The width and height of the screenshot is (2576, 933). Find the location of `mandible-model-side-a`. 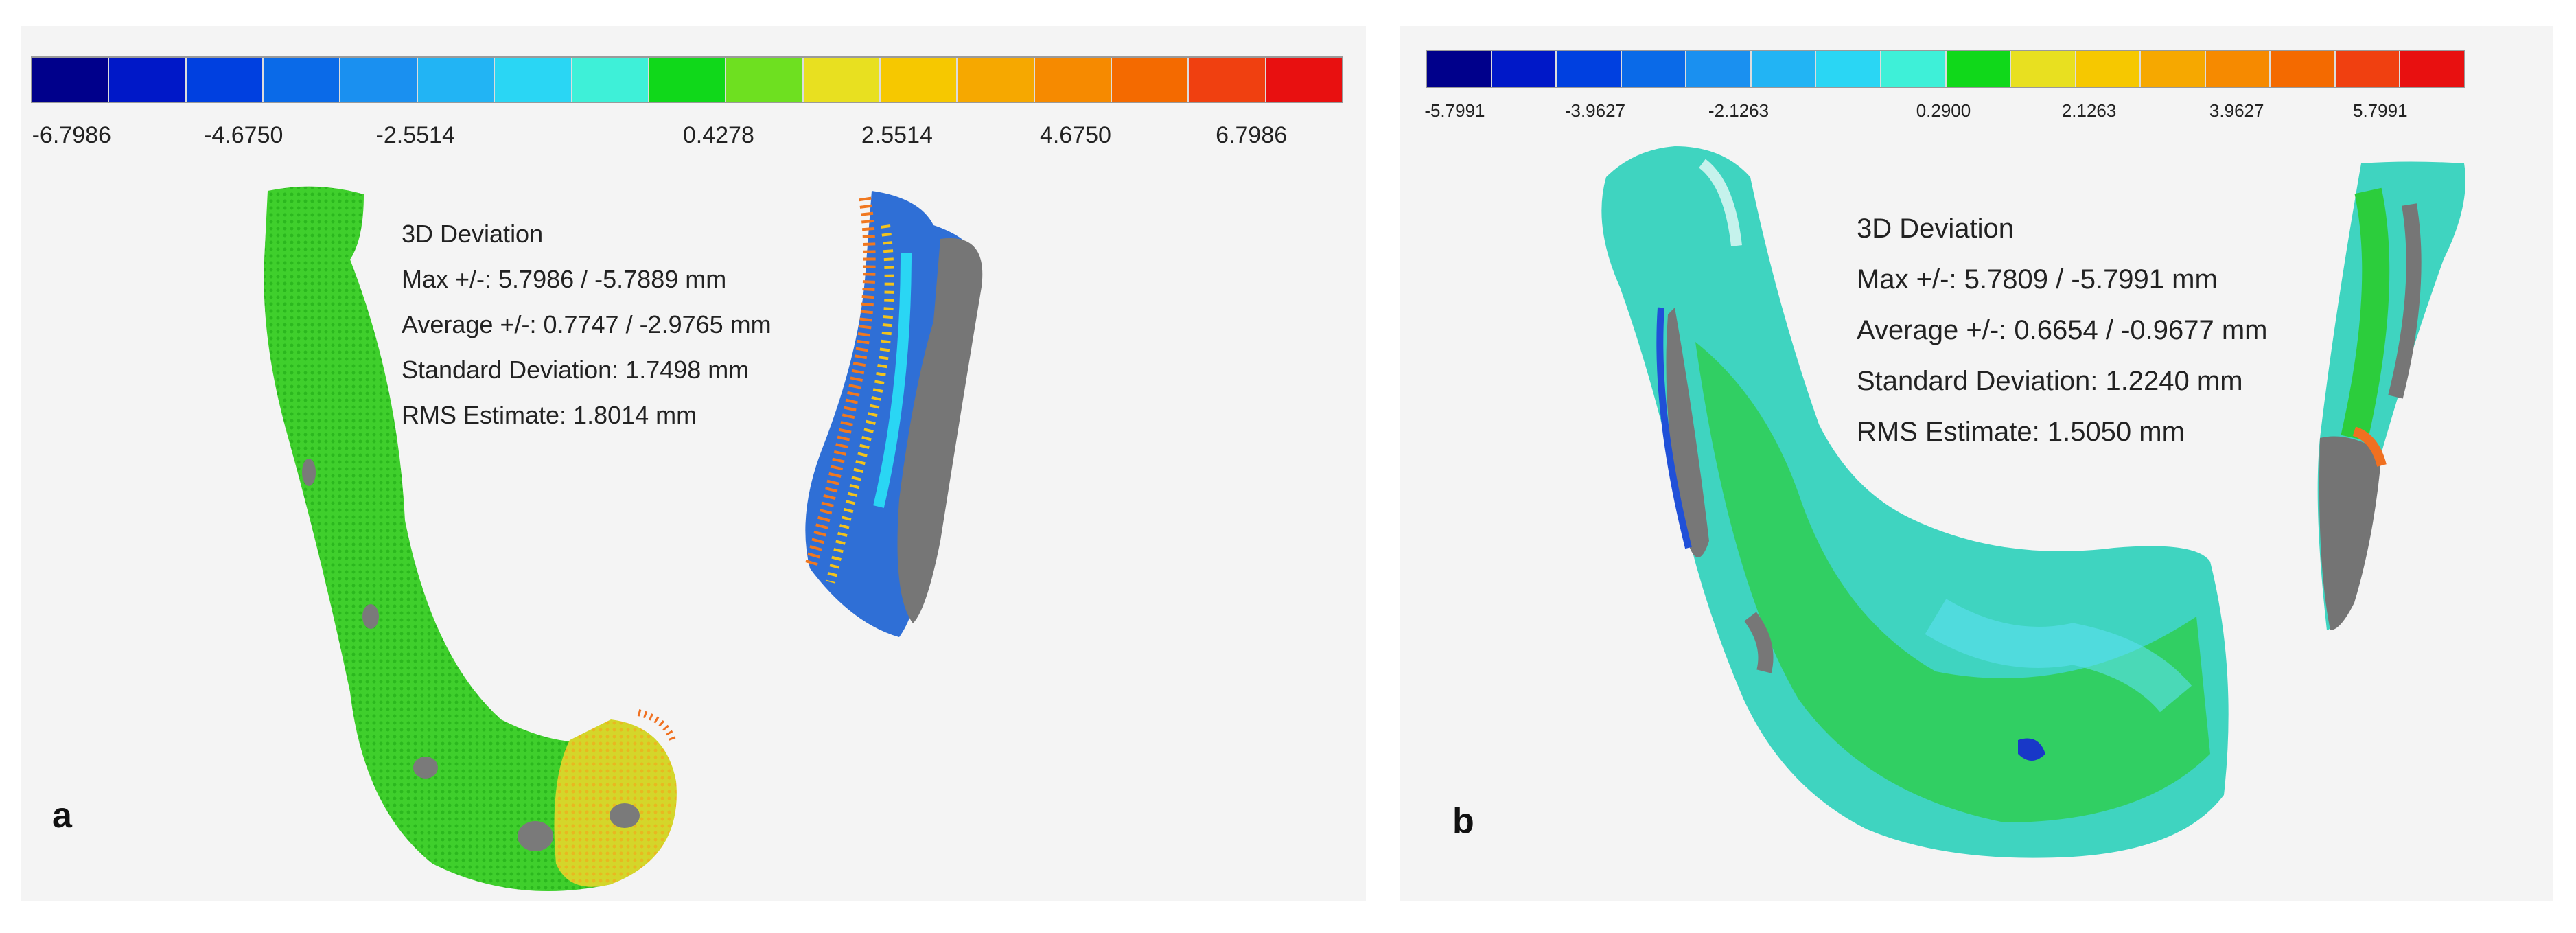

mandible-model-side-a is located at coordinates (893, 414).